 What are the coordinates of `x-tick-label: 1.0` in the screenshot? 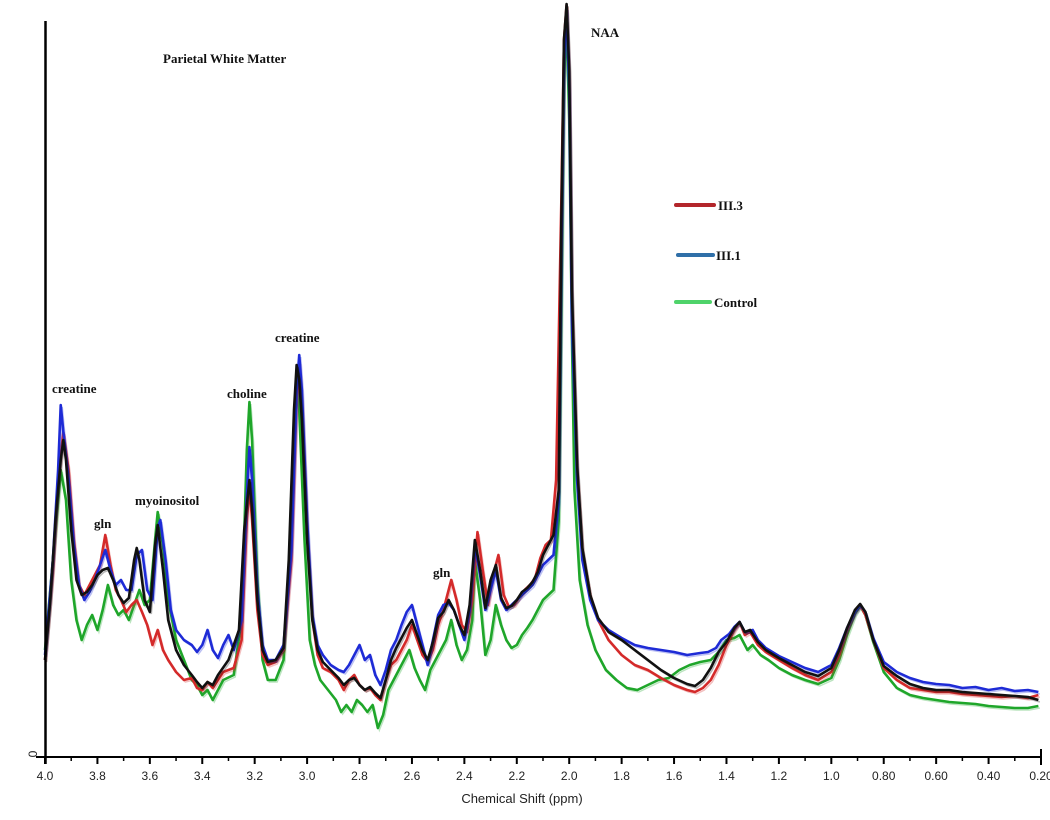 It's located at (831, 776).